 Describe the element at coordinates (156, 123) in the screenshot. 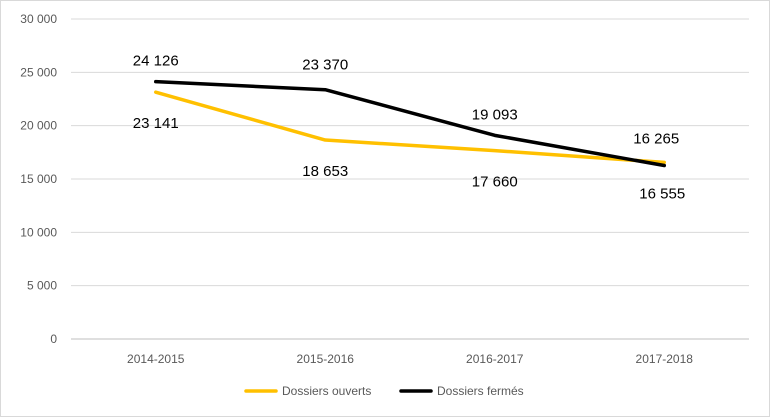

I see `data-label-dossiers-ouverts: 23 141` at that location.